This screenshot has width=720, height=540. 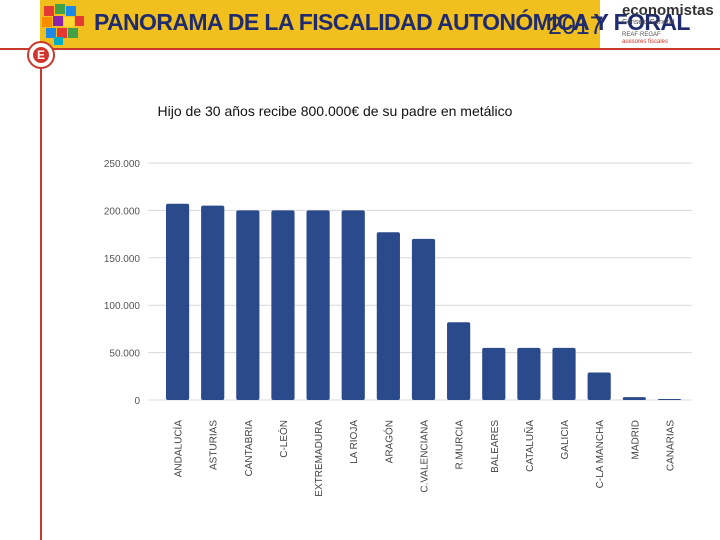 What do you see at coordinates (668, 10) in the screenshot?
I see `brand-name: economistas` at bounding box center [668, 10].